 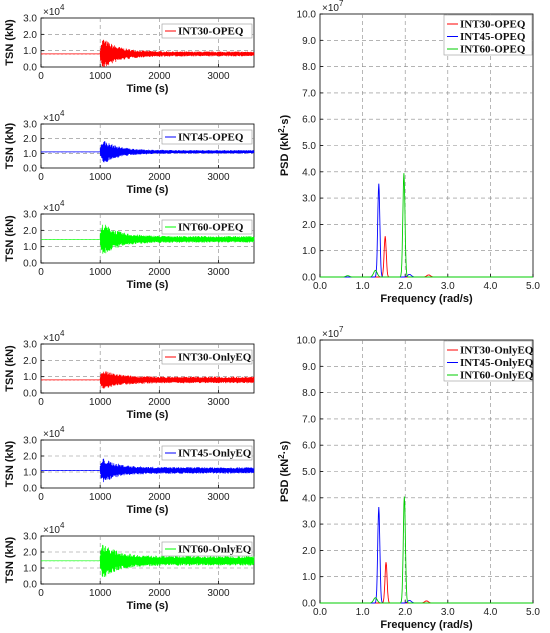 I want to click on legend: INT45-OPEQ, so click(x=207, y=137).